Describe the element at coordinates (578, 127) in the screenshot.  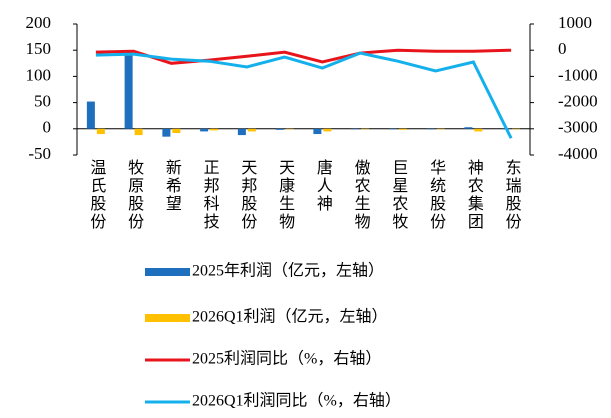
I see `y2-tick-label: -3000` at that location.